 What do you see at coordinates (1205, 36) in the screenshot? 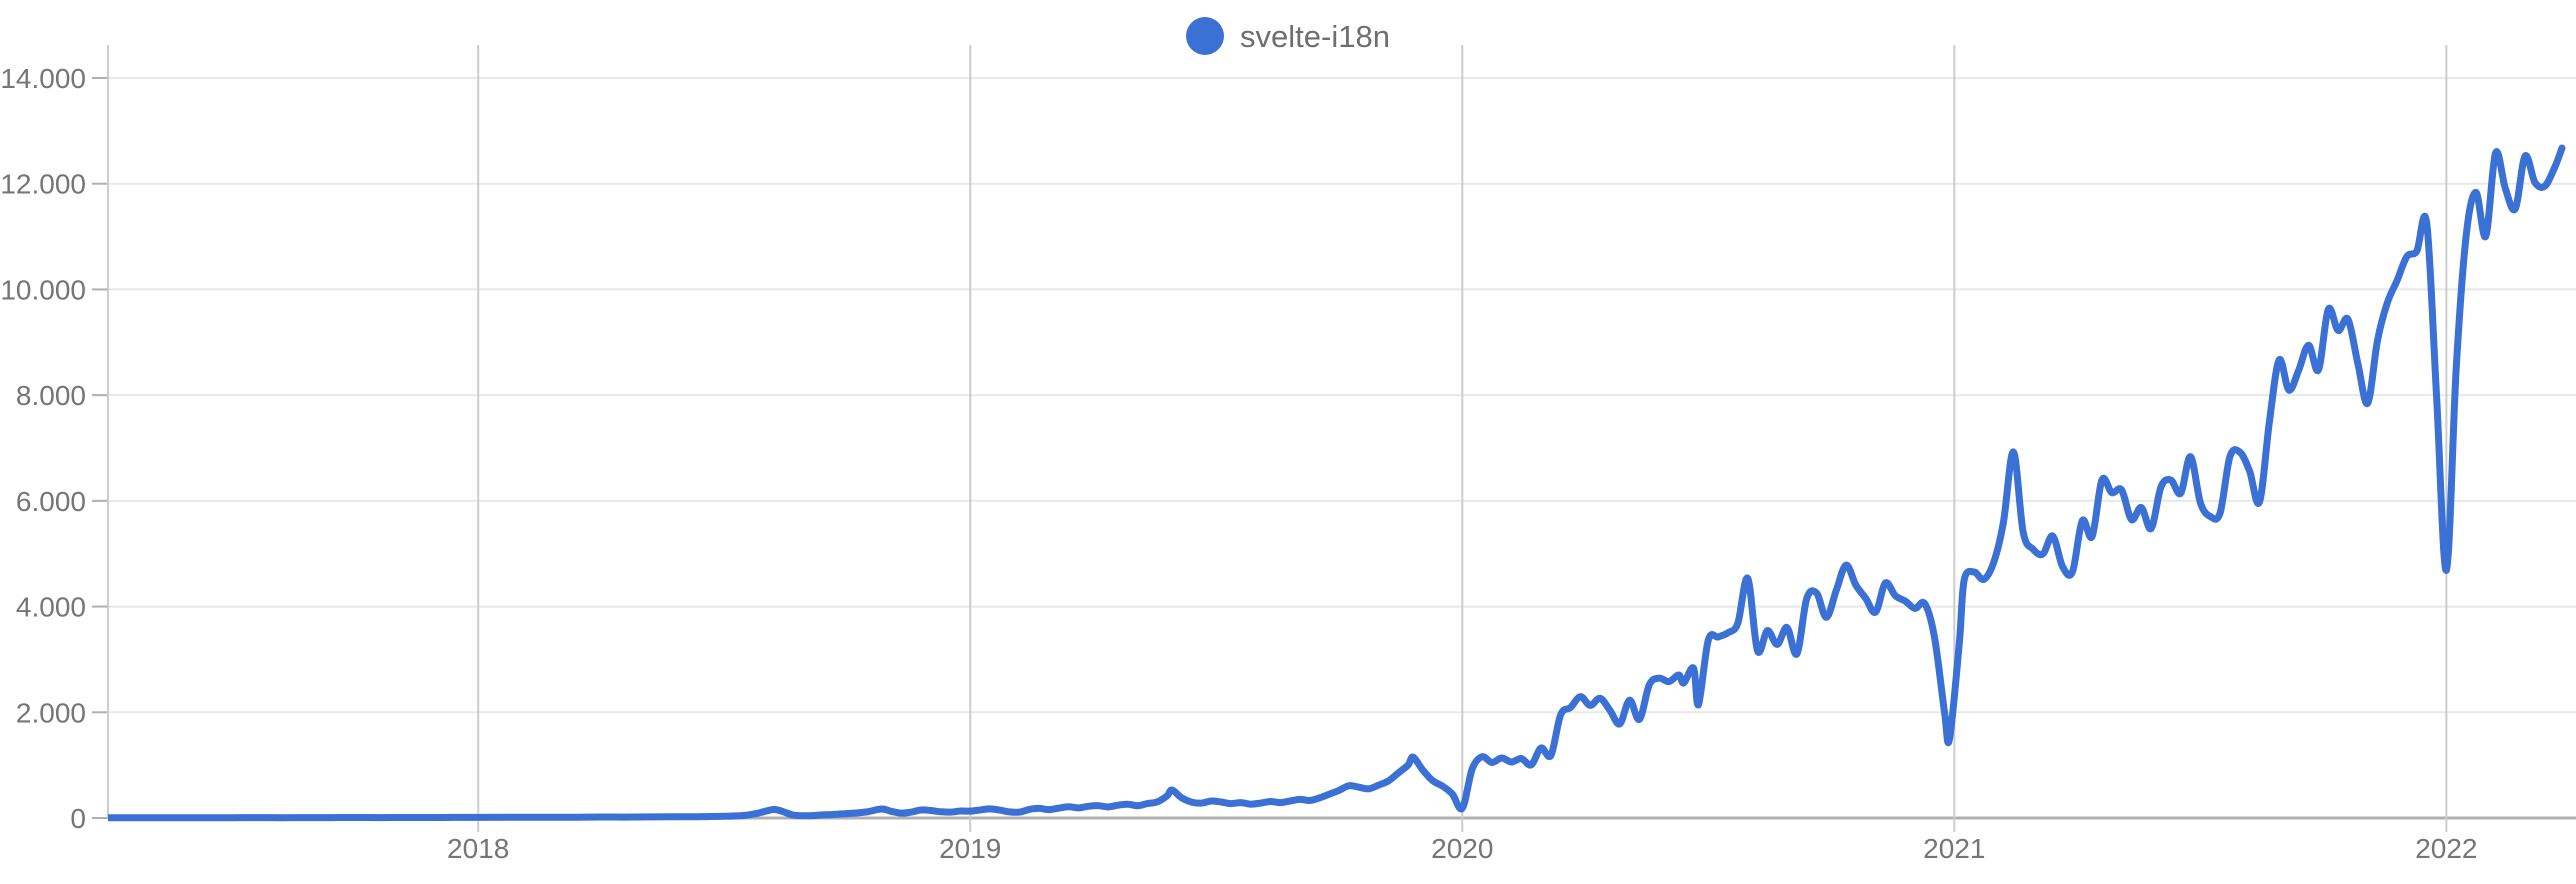
I see `series-color-dot-icon` at bounding box center [1205, 36].